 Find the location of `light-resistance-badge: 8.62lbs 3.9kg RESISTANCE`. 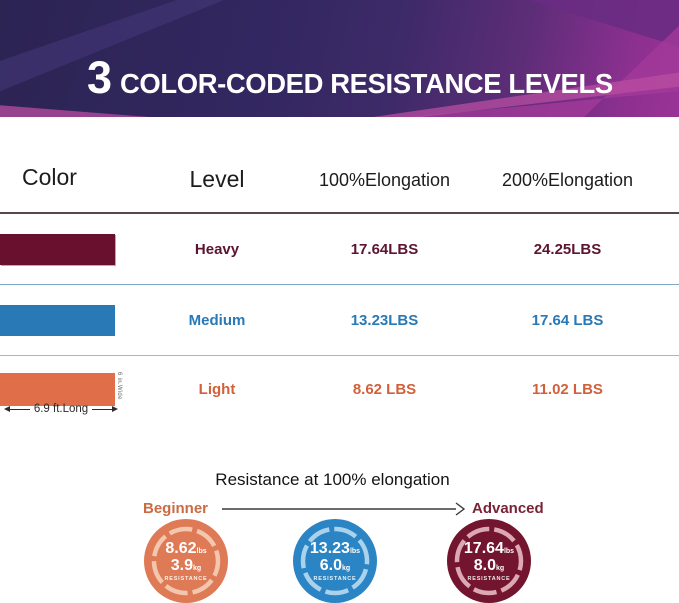

light-resistance-badge: 8.62lbs 3.9kg RESISTANCE is located at coordinates (186, 561).